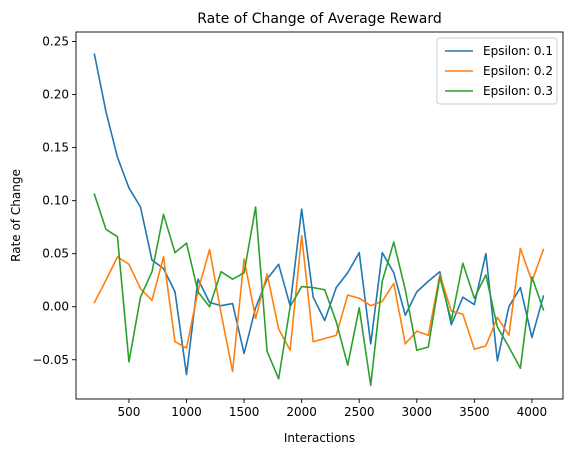 The width and height of the screenshot is (587, 455). What do you see at coordinates (55, 148) in the screenshot?
I see `y-tick-label: 0.15` at bounding box center [55, 148].